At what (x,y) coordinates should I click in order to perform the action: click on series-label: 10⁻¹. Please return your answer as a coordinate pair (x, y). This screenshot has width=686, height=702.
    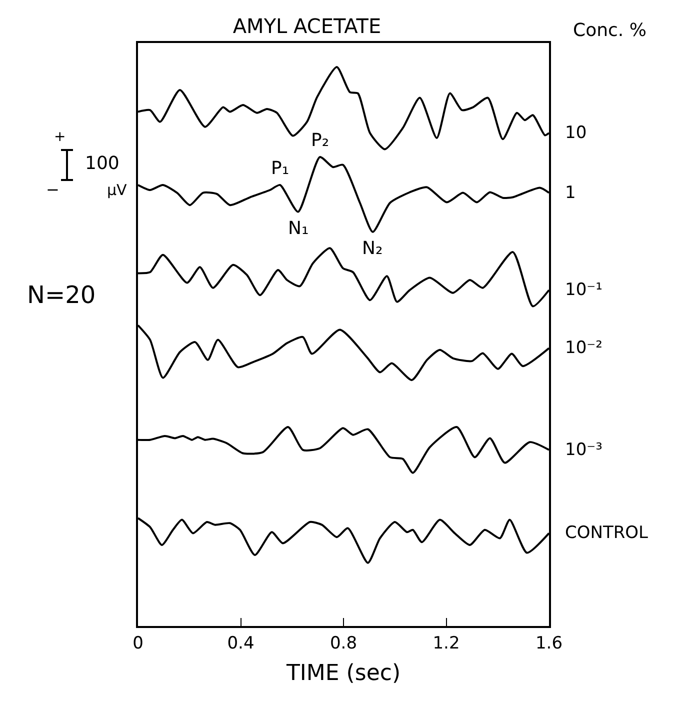
    Looking at the image, I should click on (583, 290).